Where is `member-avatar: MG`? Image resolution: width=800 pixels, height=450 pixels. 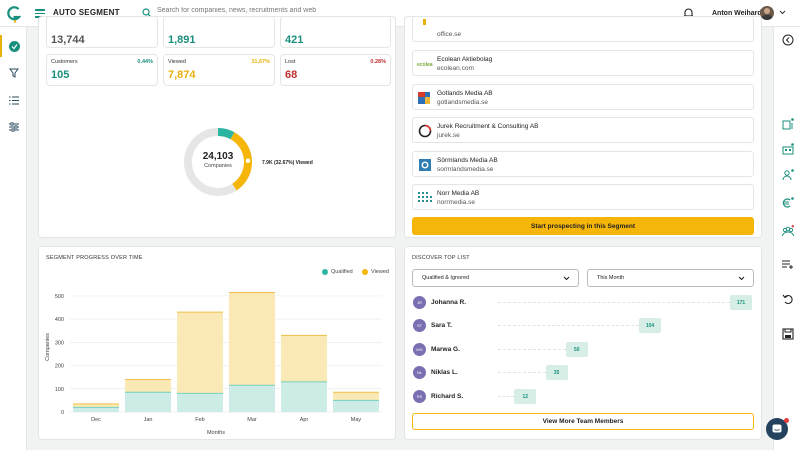
member-avatar: MG is located at coordinates (419, 349).